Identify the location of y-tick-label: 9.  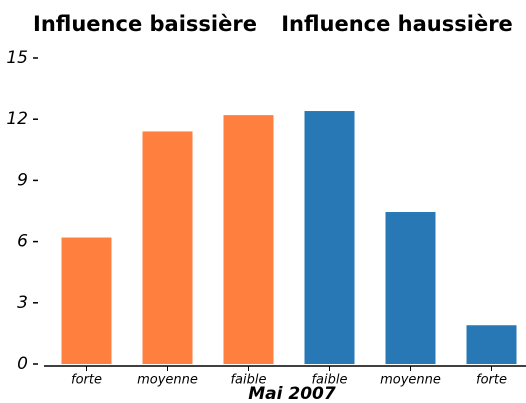
(22, 180).